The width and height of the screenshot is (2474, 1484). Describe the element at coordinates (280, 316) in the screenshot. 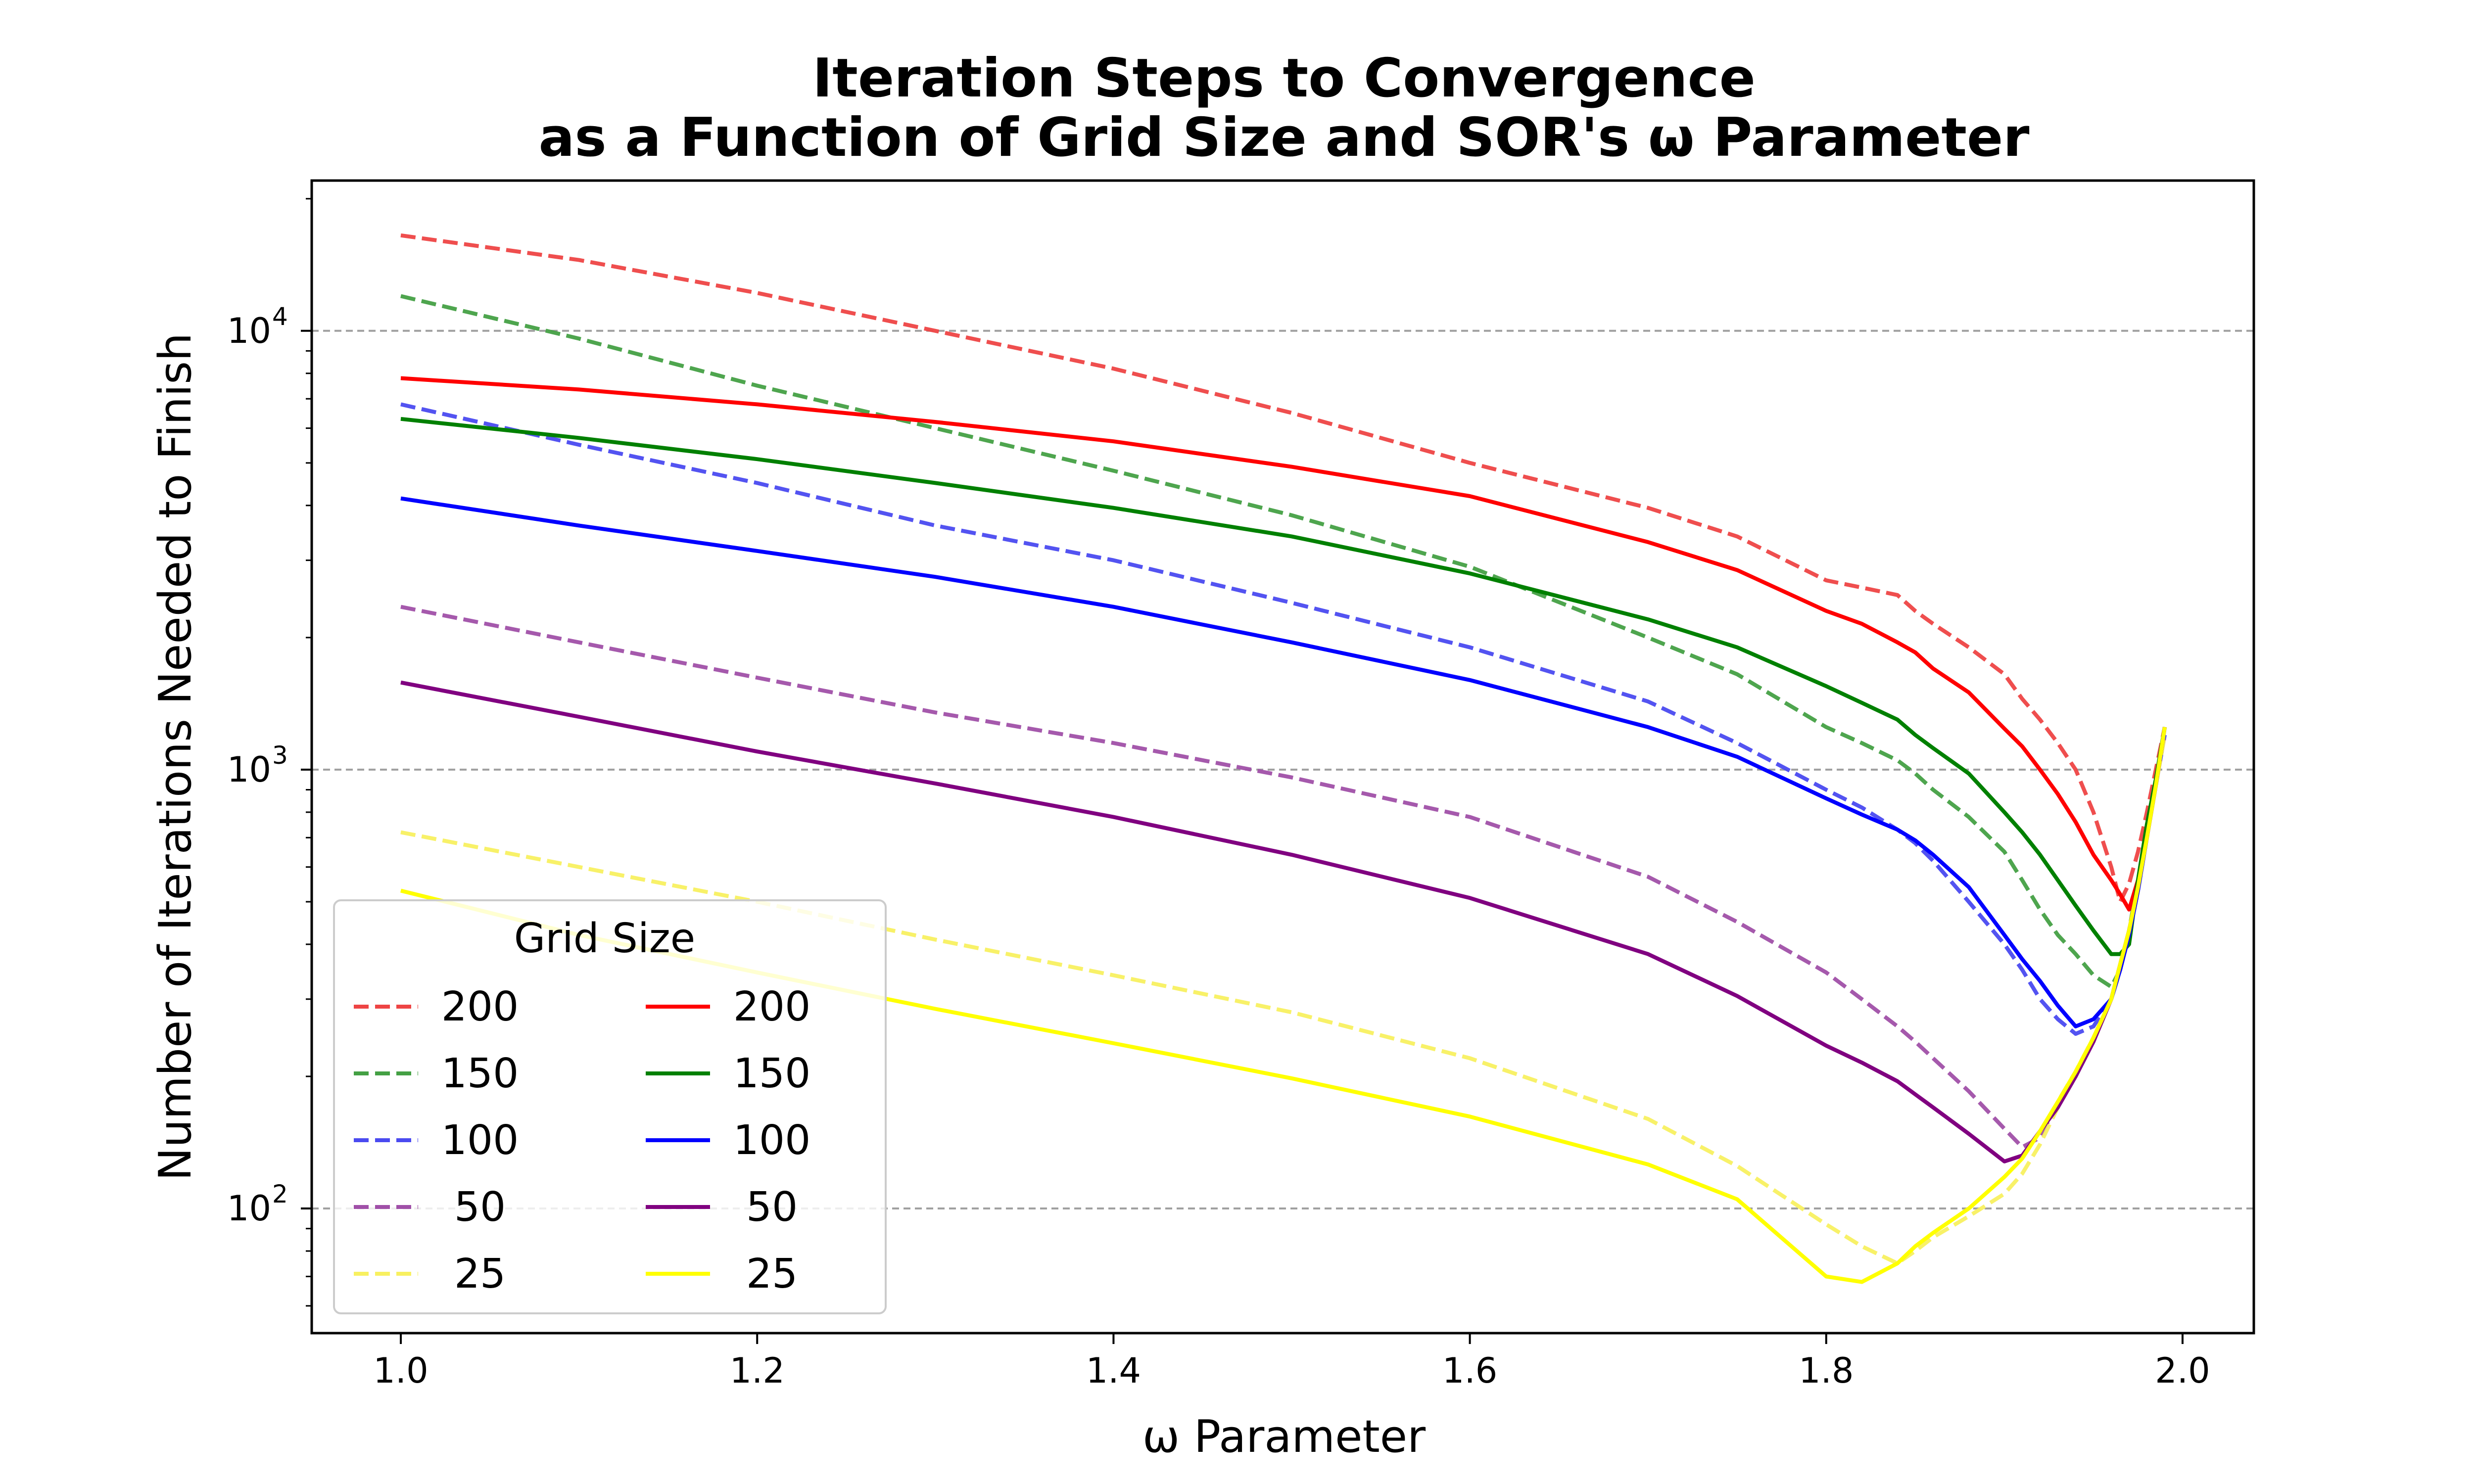

I see `y-tick-label-exponent: 4` at that location.